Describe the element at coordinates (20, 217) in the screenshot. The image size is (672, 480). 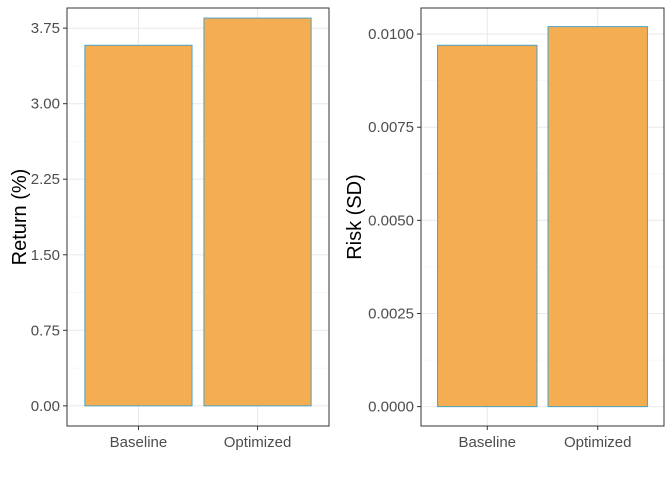
I see `y-axis-title: Return (%)` at that location.